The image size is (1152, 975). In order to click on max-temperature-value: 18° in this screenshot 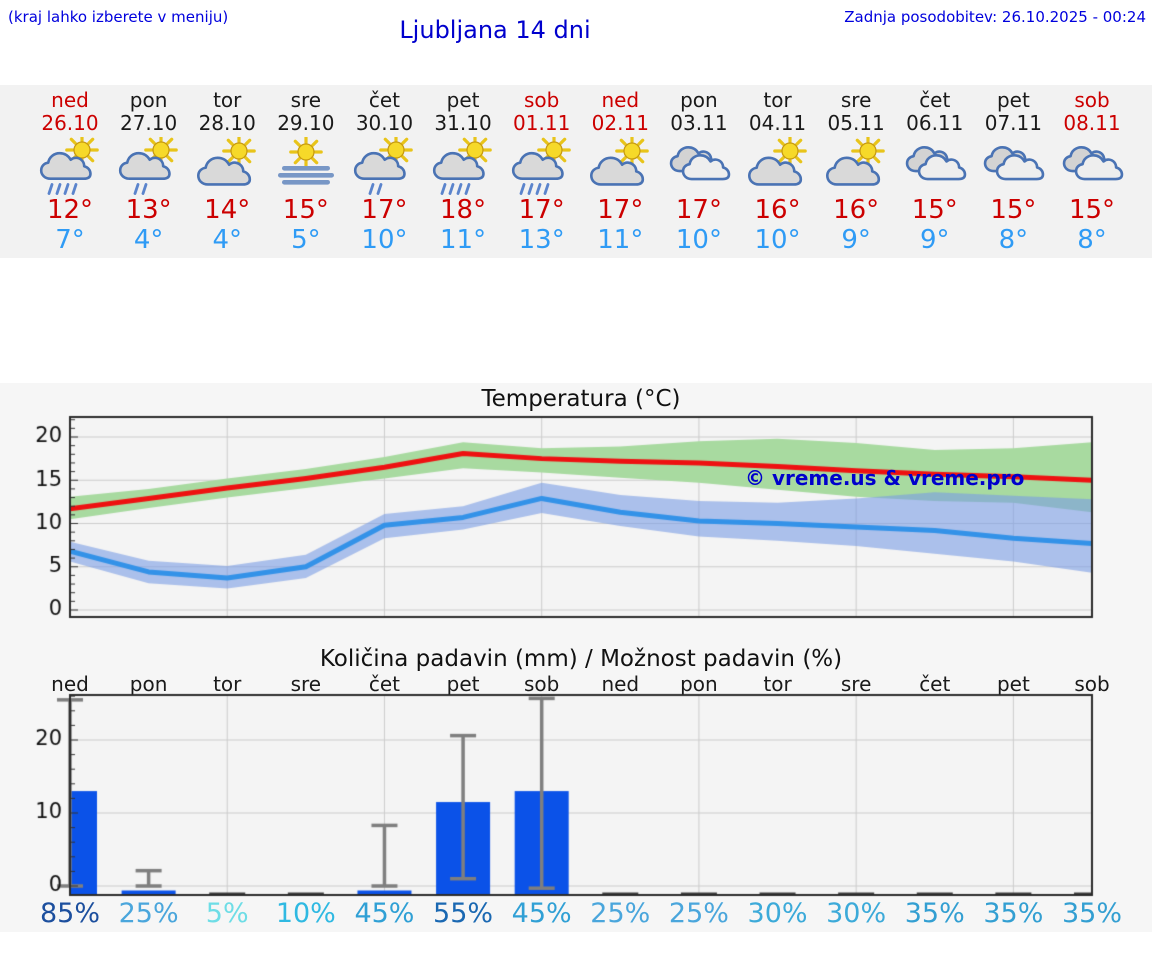, I will do `click(463, 210)`.